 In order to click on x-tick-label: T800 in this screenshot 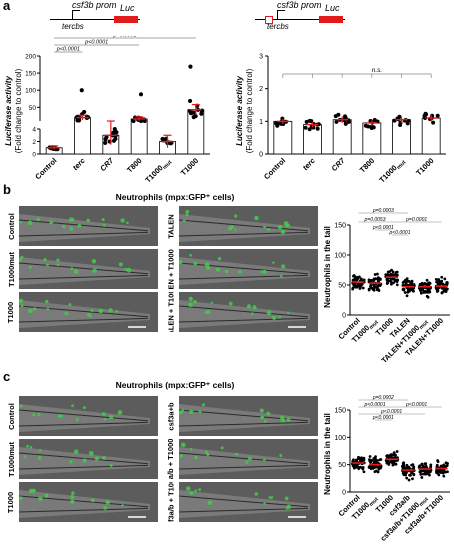, I will do `click(134, 165)`.